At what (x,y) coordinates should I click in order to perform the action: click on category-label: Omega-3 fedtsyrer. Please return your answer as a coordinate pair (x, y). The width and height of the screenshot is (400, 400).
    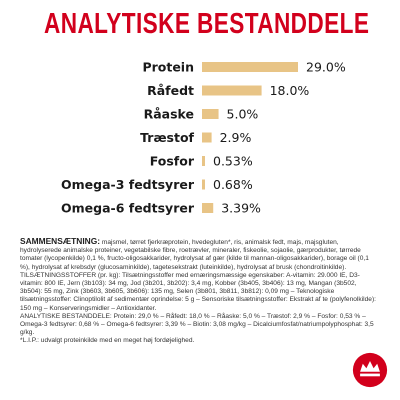
    Looking at the image, I should click on (128, 184).